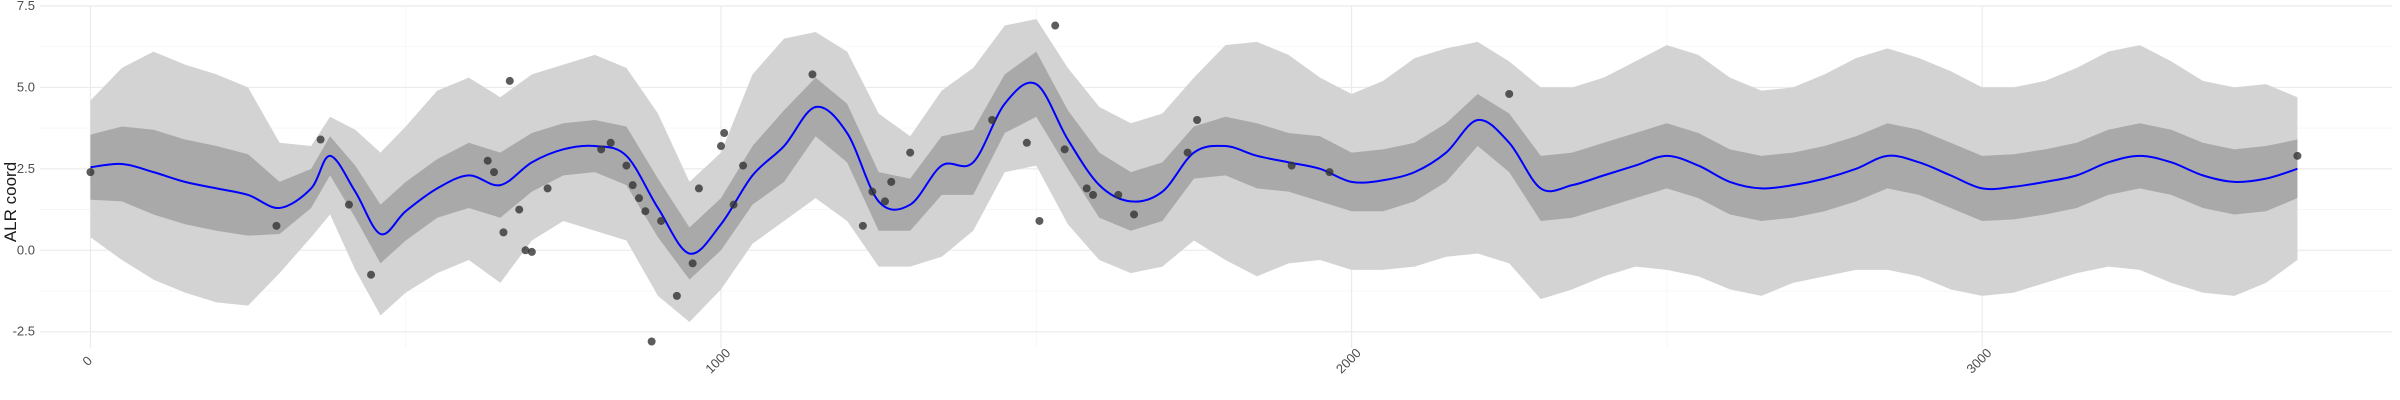 The image size is (2400, 400). What do you see at coordinates (717, 360) in the screenshot?
I see `x-tick-label: 1000` at bounding box center [717, 360].